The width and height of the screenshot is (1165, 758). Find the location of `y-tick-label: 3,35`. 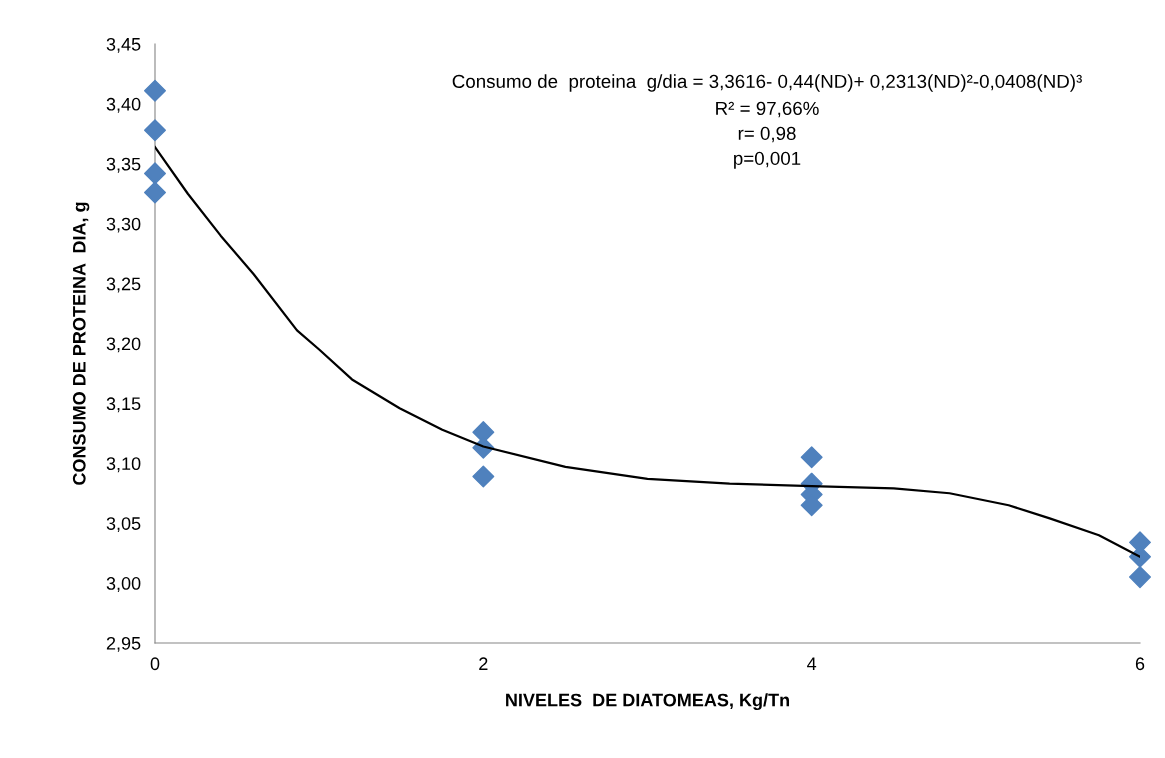

y-tick-label: 3,35 is located at coordinates (123, 165).